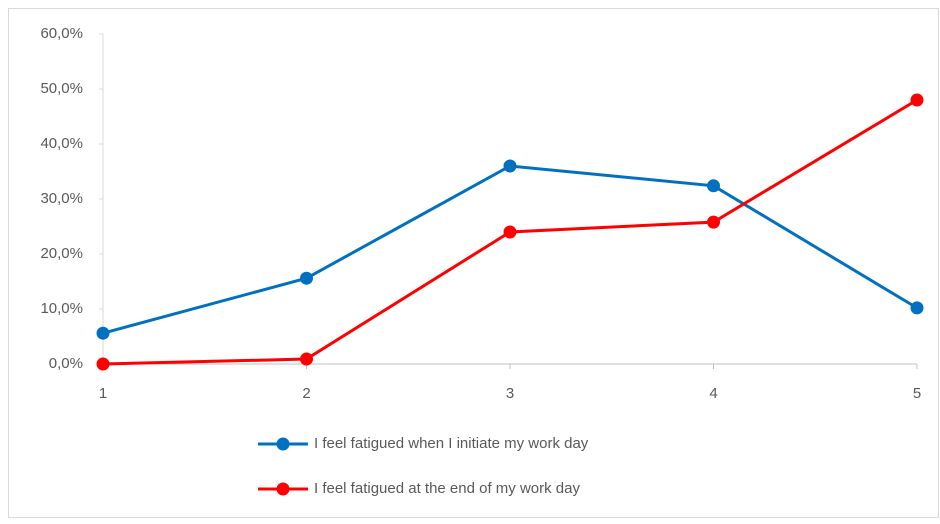  I want to click on y-tick-label: 30,0%, so click(61, 198).